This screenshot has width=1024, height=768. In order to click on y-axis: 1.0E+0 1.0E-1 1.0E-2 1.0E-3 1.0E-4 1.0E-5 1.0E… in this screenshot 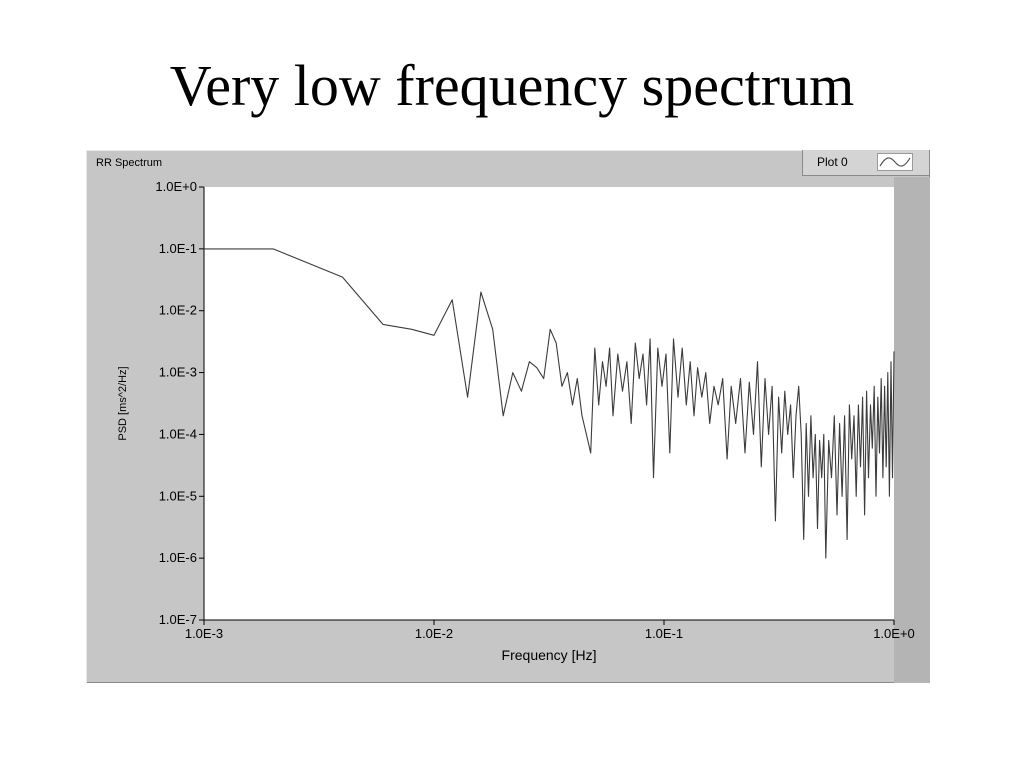, I will do `click(180, 403)`.